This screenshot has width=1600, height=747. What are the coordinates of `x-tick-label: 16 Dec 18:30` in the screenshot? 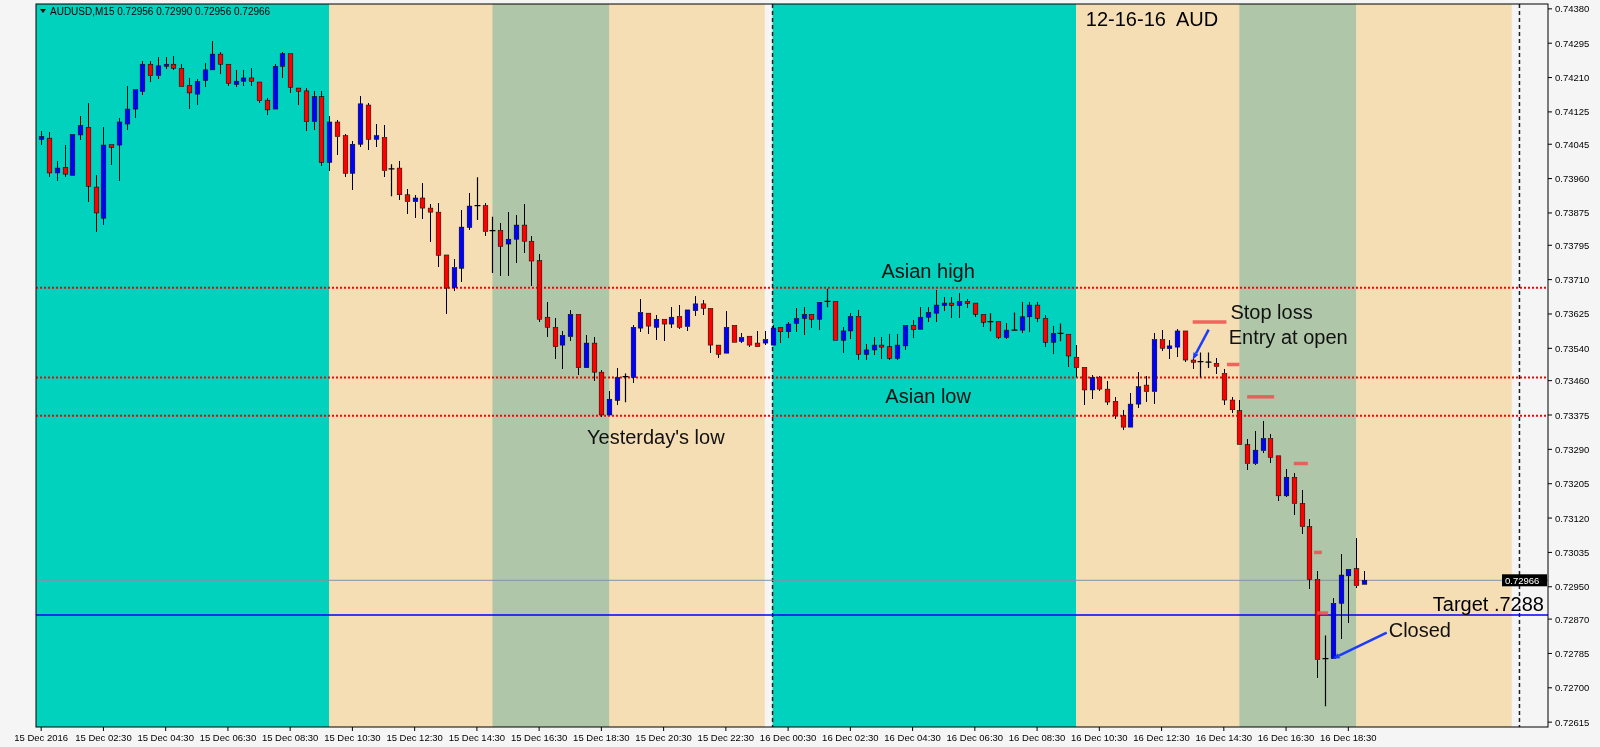 It's located at (1348, 737).